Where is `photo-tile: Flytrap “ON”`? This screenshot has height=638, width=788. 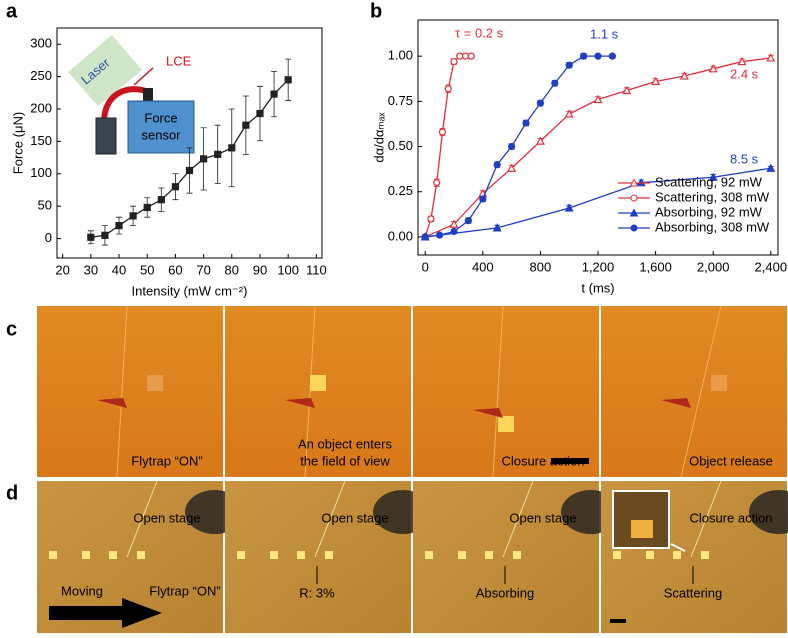
photo-tile: Flytrap “ON” is located at coordinates (130, 391).